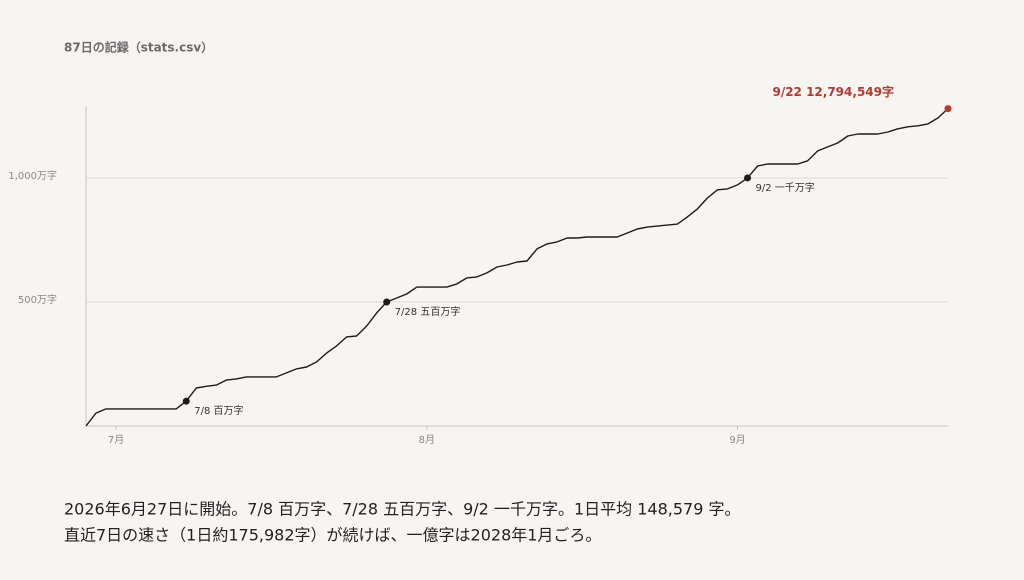 The height and width of the screenshot is (580, 1024). I want to click on x-tick-label: 8月, so click(427, 440).